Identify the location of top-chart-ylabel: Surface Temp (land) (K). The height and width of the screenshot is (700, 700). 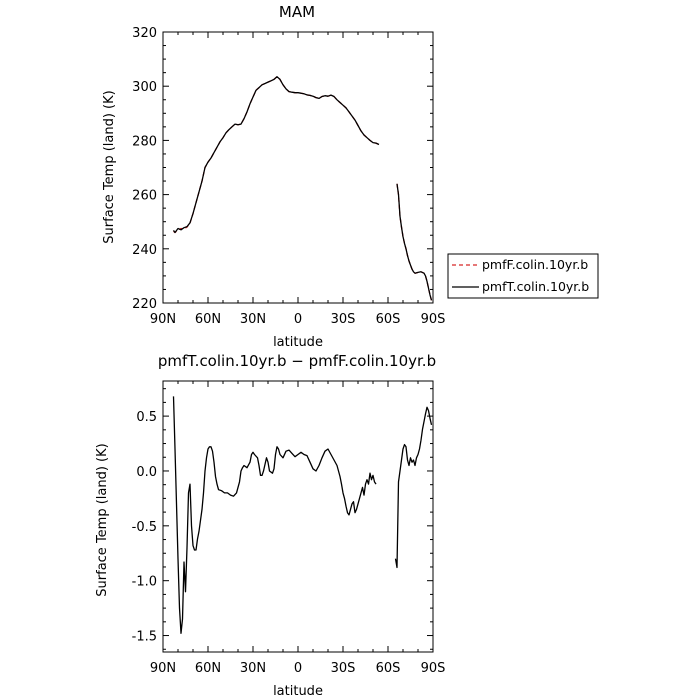
(109, 166).